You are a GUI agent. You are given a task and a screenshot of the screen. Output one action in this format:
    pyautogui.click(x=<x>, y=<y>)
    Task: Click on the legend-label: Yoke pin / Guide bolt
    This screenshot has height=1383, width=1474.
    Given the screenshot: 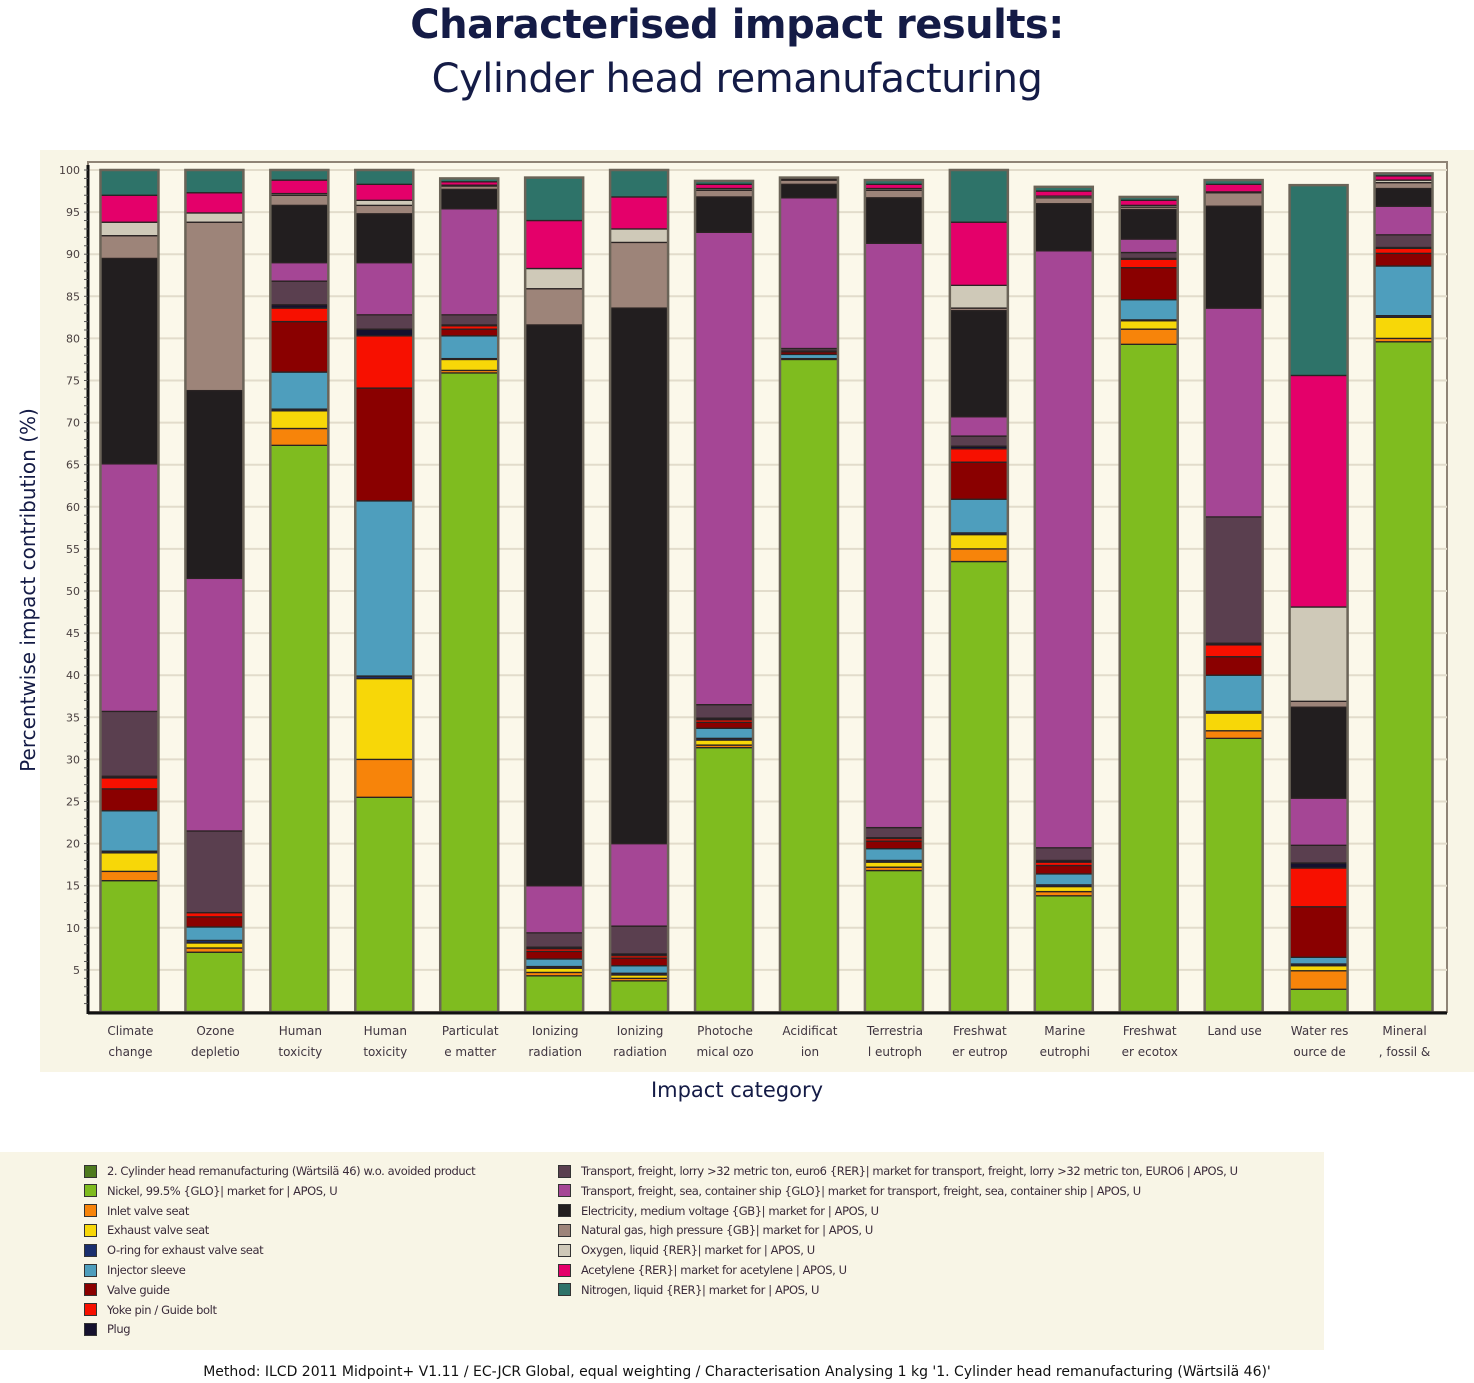 What is the action you would take?
    pyautogui.click(x=162, y=1309)
    